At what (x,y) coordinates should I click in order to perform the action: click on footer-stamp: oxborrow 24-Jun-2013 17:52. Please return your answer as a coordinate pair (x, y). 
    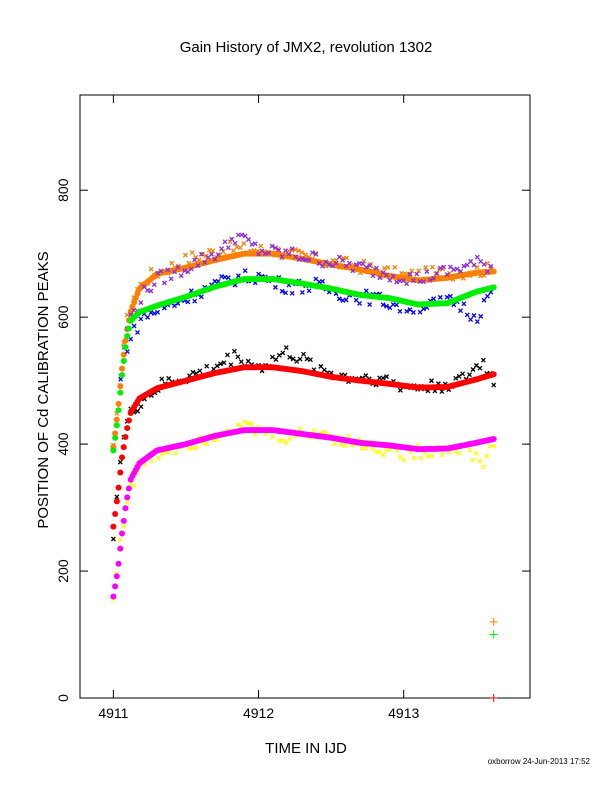
    Looking at the image, I should click on (538, 761).